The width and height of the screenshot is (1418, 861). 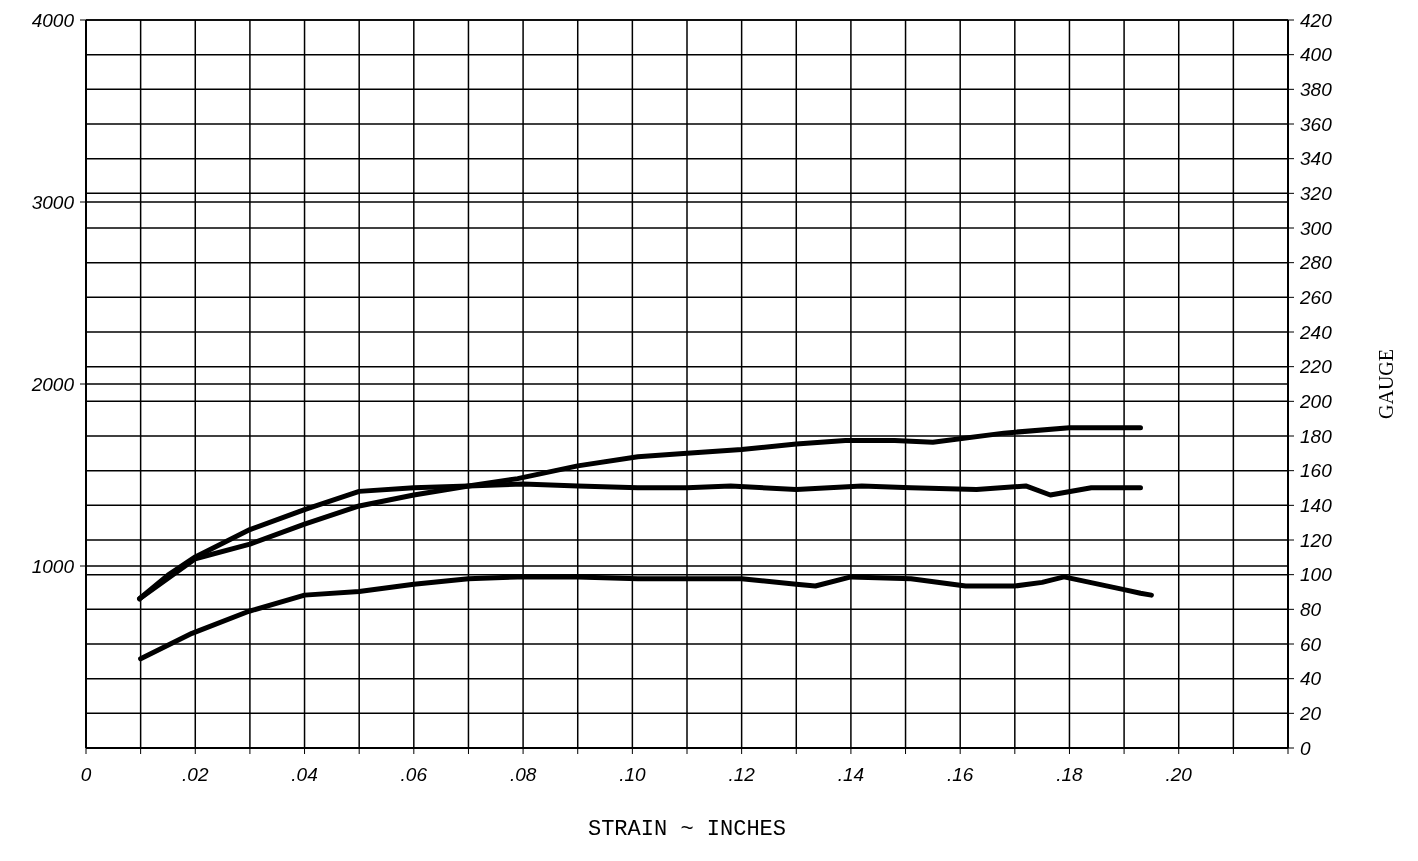 What do you see at coordinates (1179, 774) in the screenshot?
I see `x-tick-label: .20` at bounding box center [1179, 774].